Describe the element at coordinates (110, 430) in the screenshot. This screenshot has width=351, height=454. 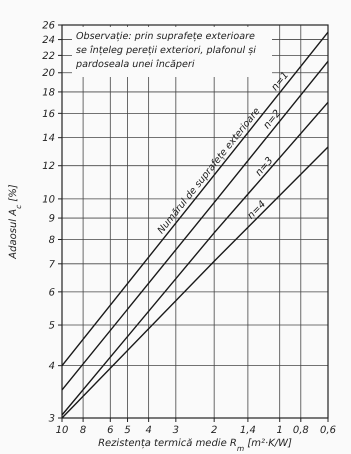
I see `x-tick-label: 6` at that location.